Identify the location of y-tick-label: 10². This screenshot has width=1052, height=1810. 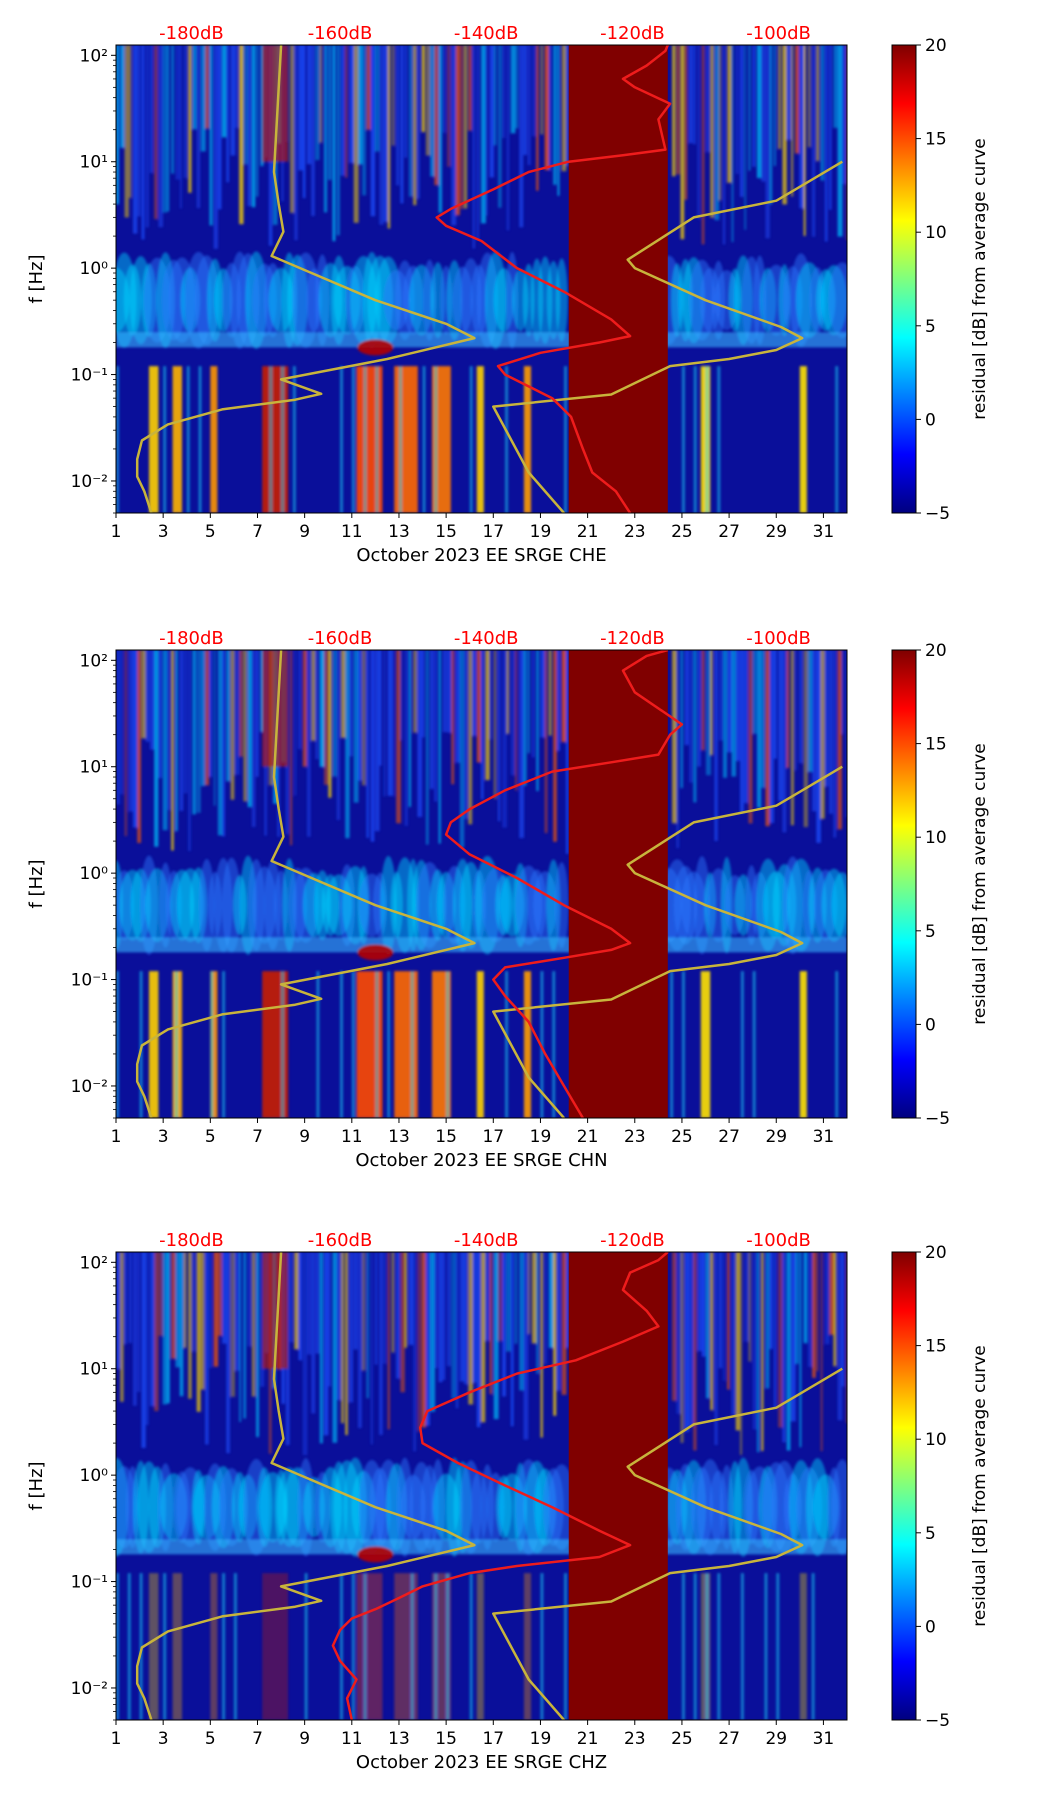
(94, 56).